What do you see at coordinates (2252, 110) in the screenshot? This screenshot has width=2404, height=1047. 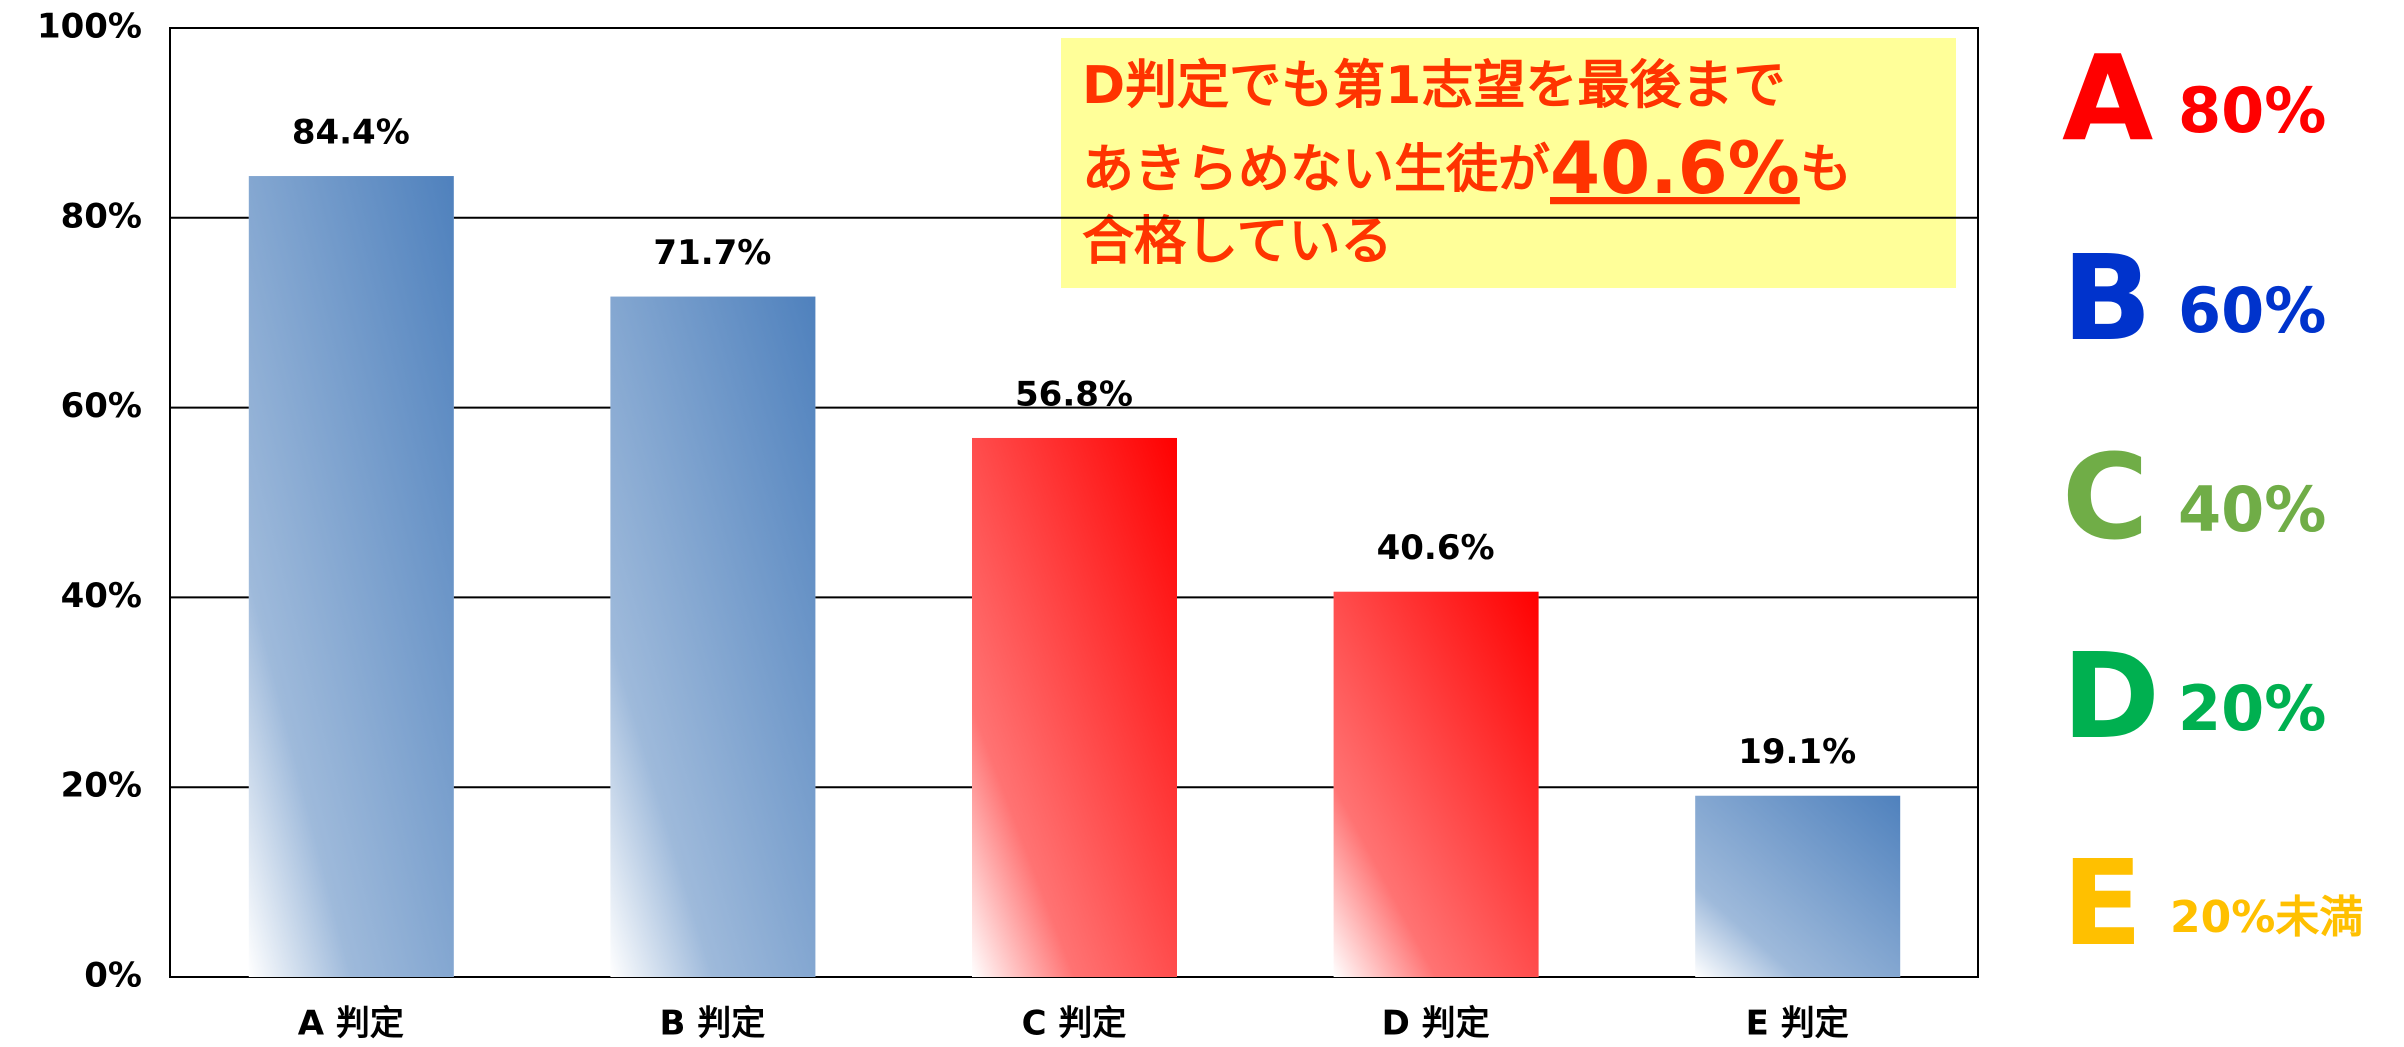 I see `legend-label: 80%` at bounding box center [2252, 110].